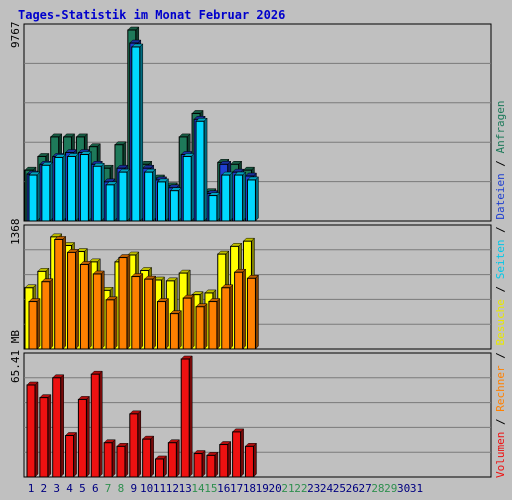  I want to click on x-tick-label: 22, so click(300, 488).